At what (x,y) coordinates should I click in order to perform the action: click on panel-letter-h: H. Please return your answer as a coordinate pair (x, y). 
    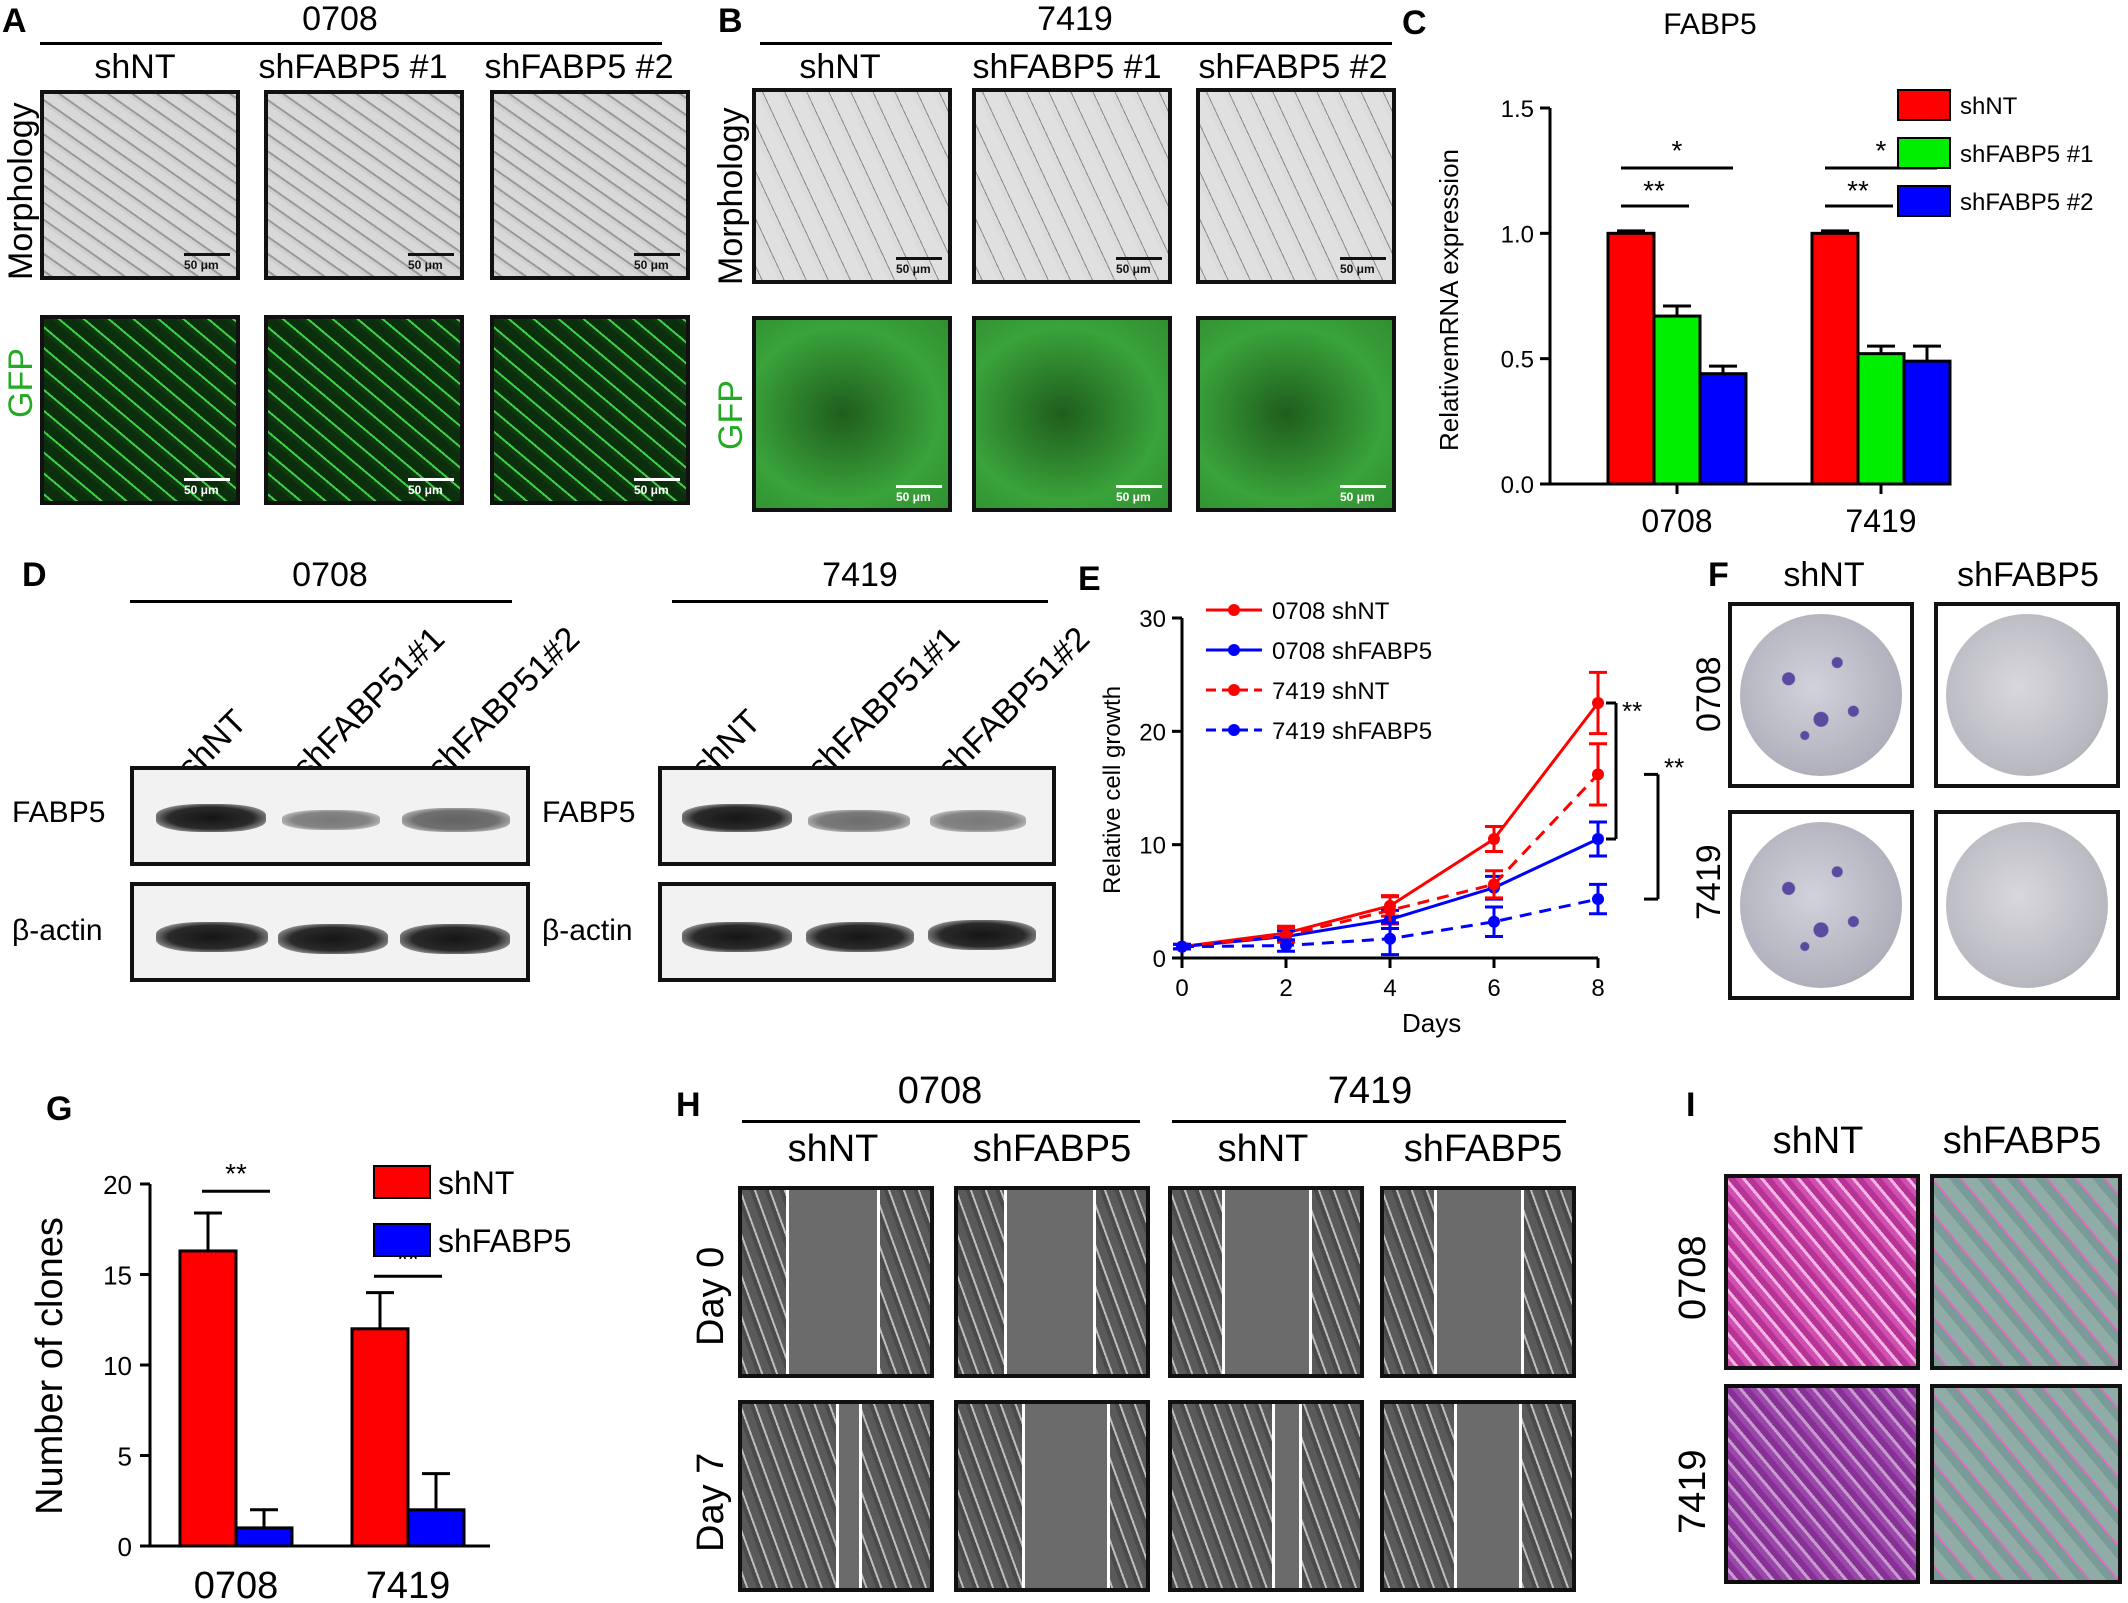
    Looking at the image, I should click on (688, 1105).